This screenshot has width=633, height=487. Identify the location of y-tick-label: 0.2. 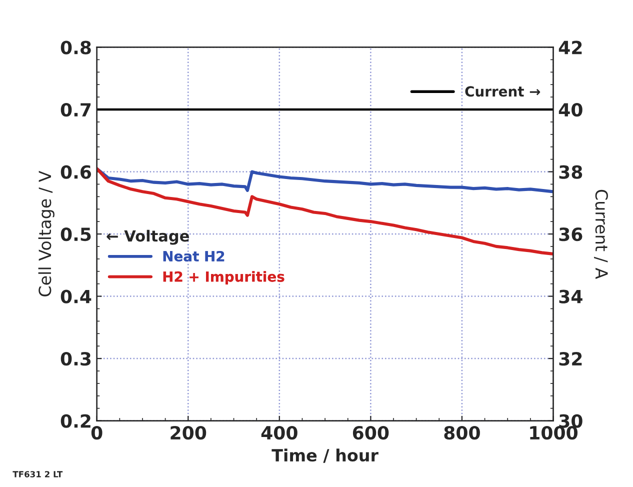
(75, 421).